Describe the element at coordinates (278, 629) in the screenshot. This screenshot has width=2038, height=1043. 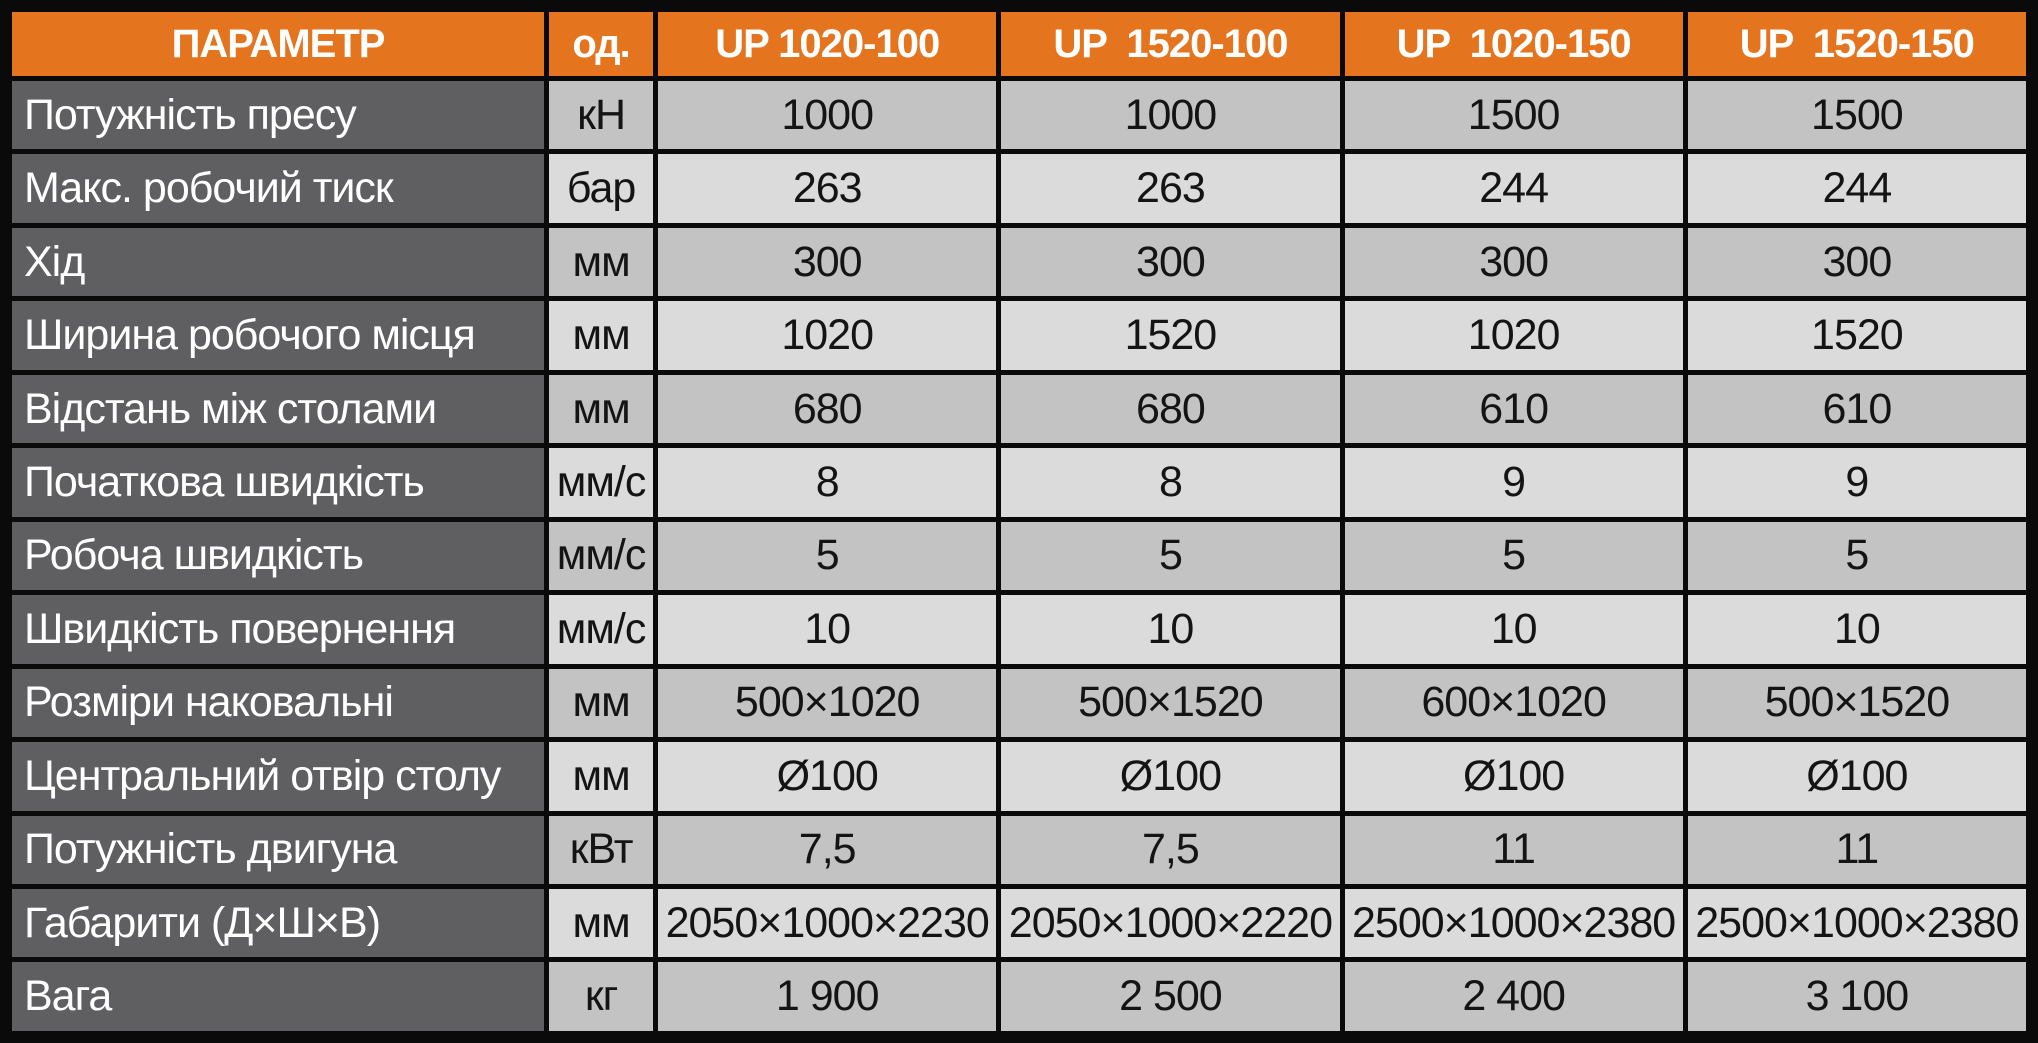
I see `parameter-label: Швидкість повернення` at that location.